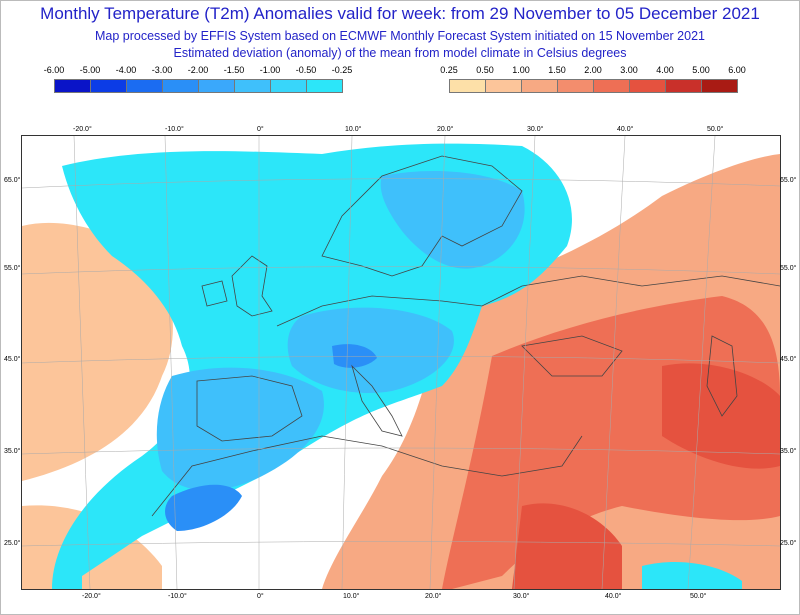  I want to click on lon-label-top-e20: 20.0°, so click(445, 129).